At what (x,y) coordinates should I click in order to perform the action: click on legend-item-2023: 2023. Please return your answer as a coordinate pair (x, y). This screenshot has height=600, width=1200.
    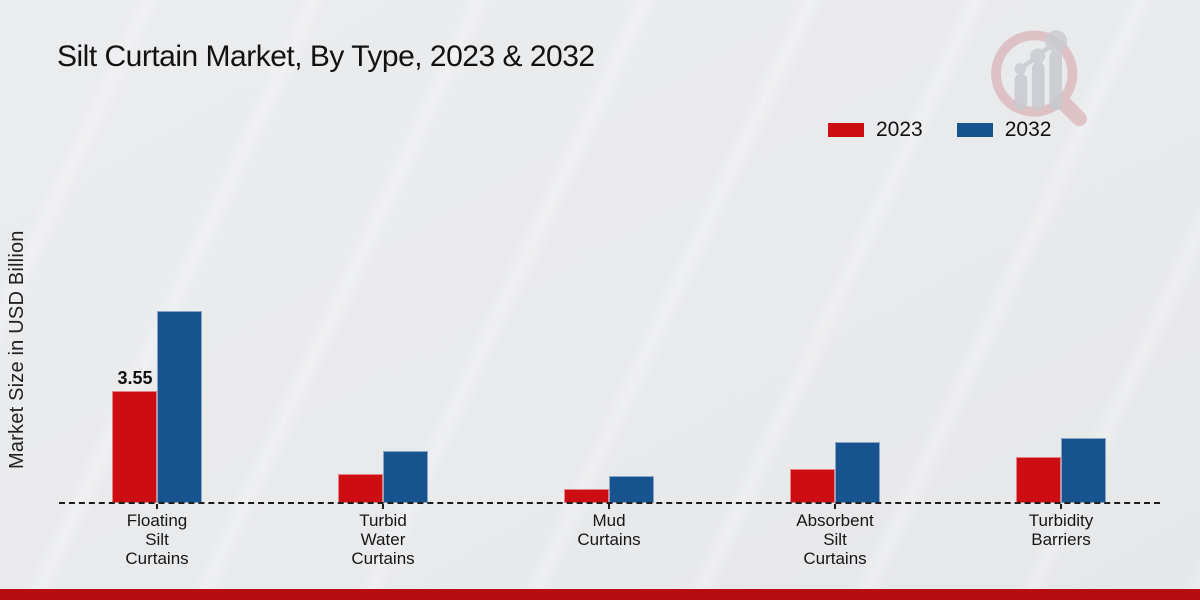
    Looking at the image, I should click on (875, 130).